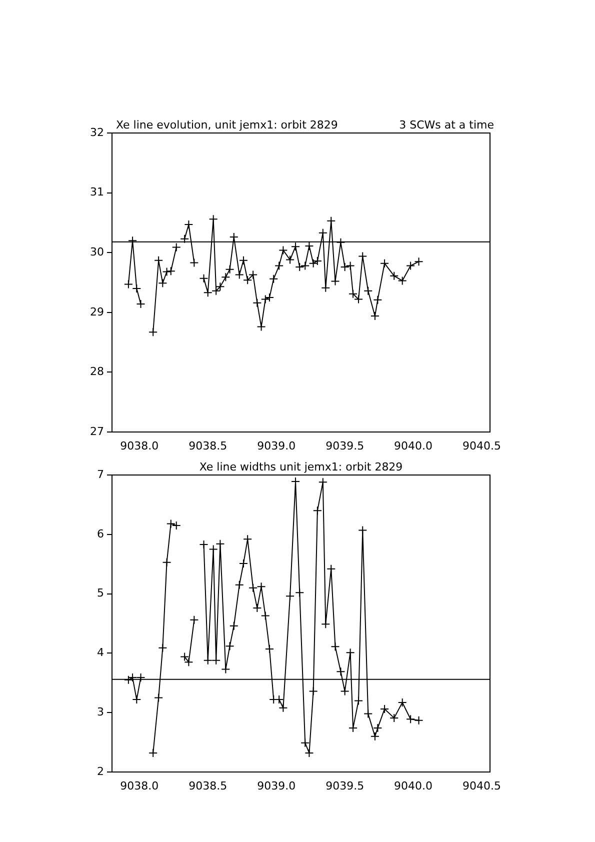  Describe the element at coordinates (301, 467) in the screenshot. I see `chart-title: Xe line widths unit jemx1: orbit 2829` at that location.